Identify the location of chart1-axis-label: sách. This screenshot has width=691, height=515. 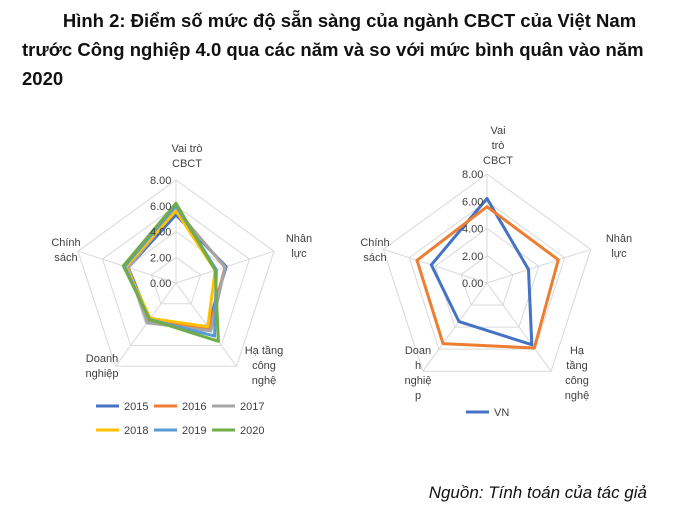
(65, 258).